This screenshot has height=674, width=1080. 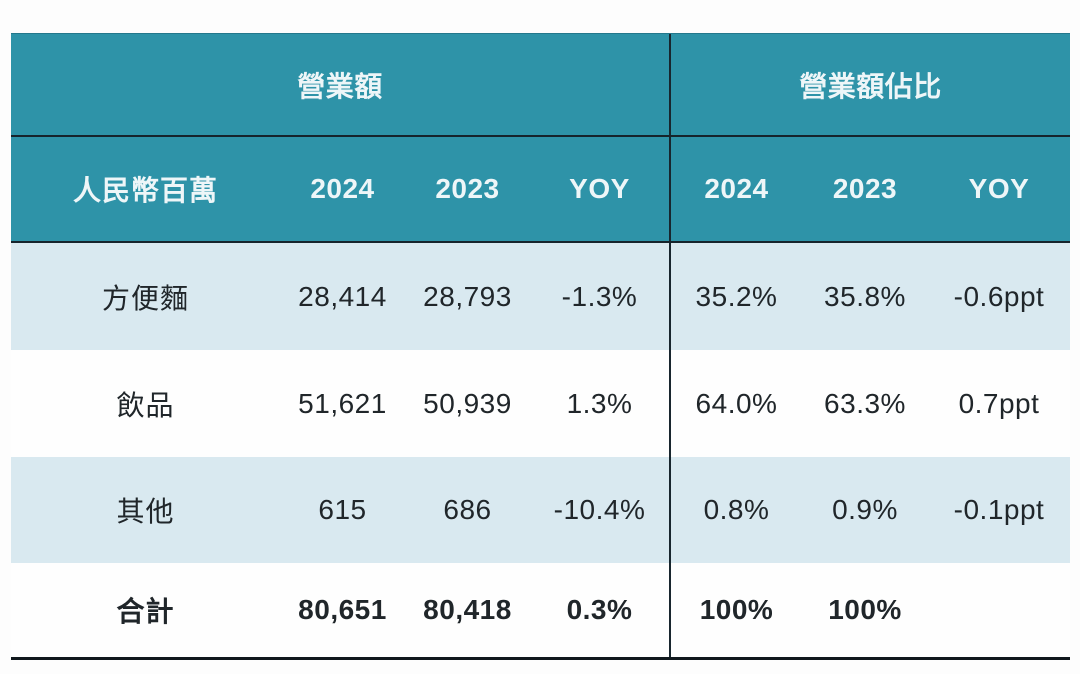 What do you see at coordinates (342, 609) in the screenshot?
I see `cell-revenue-2024: 80,651` at bounding box center [342, 609].